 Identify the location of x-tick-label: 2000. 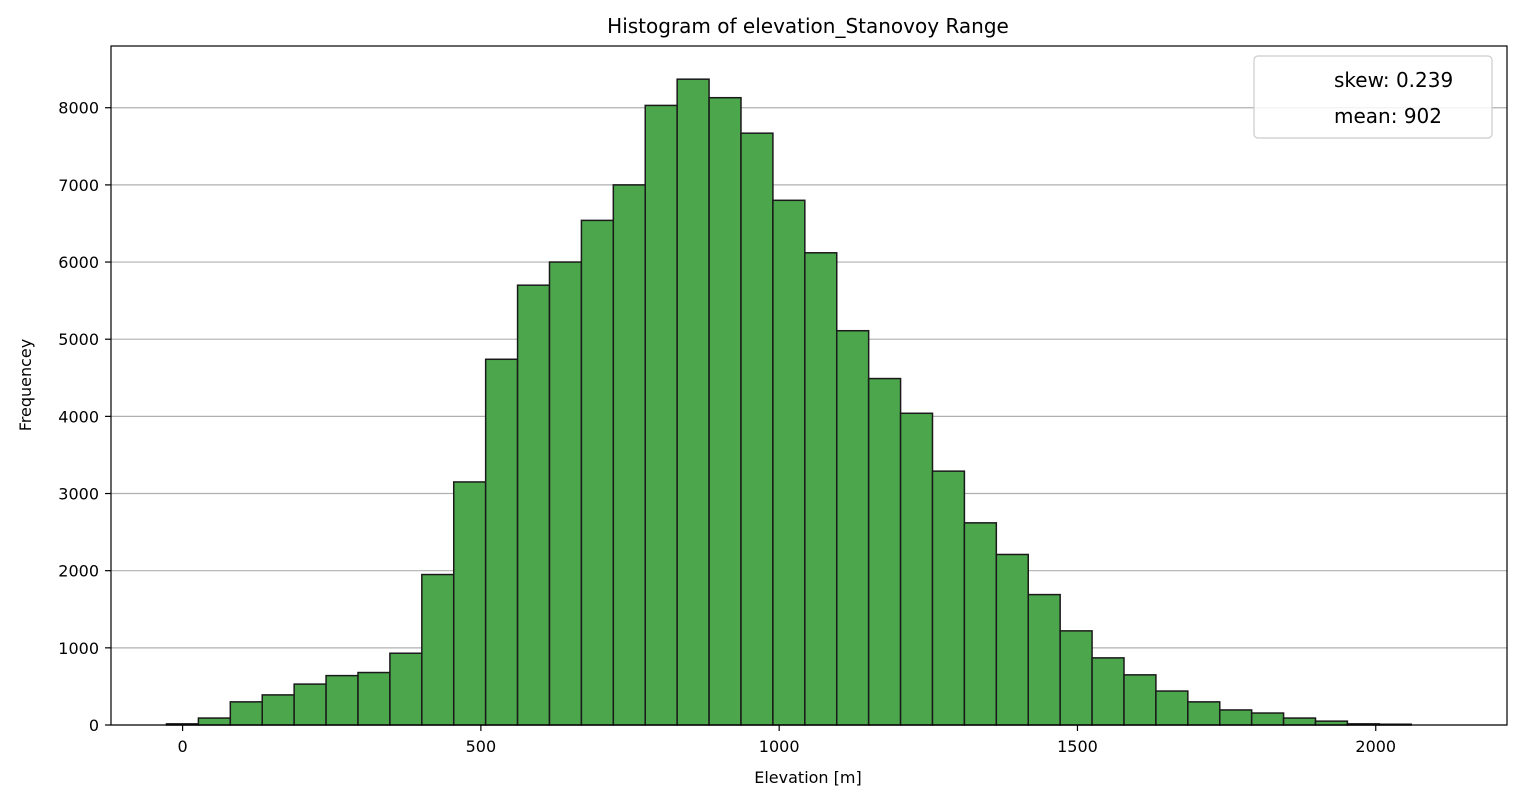
(1375, 746).